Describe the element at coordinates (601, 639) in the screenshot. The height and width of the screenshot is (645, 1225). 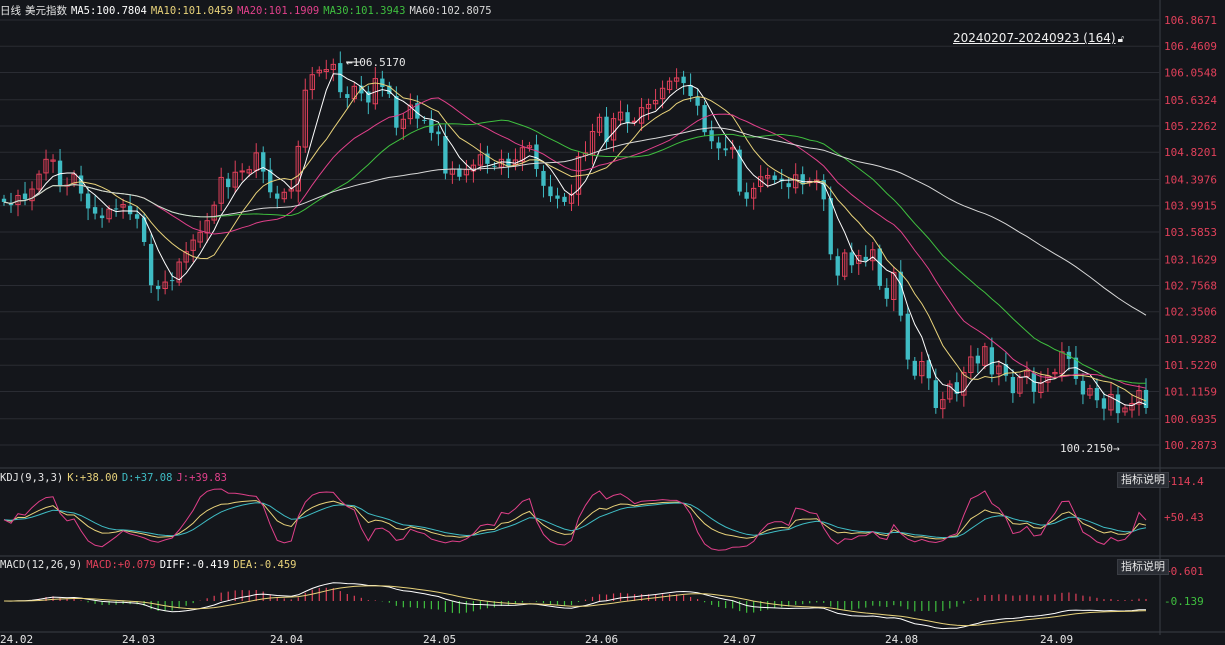
I see `date-tick-label: 24.06` at that location.